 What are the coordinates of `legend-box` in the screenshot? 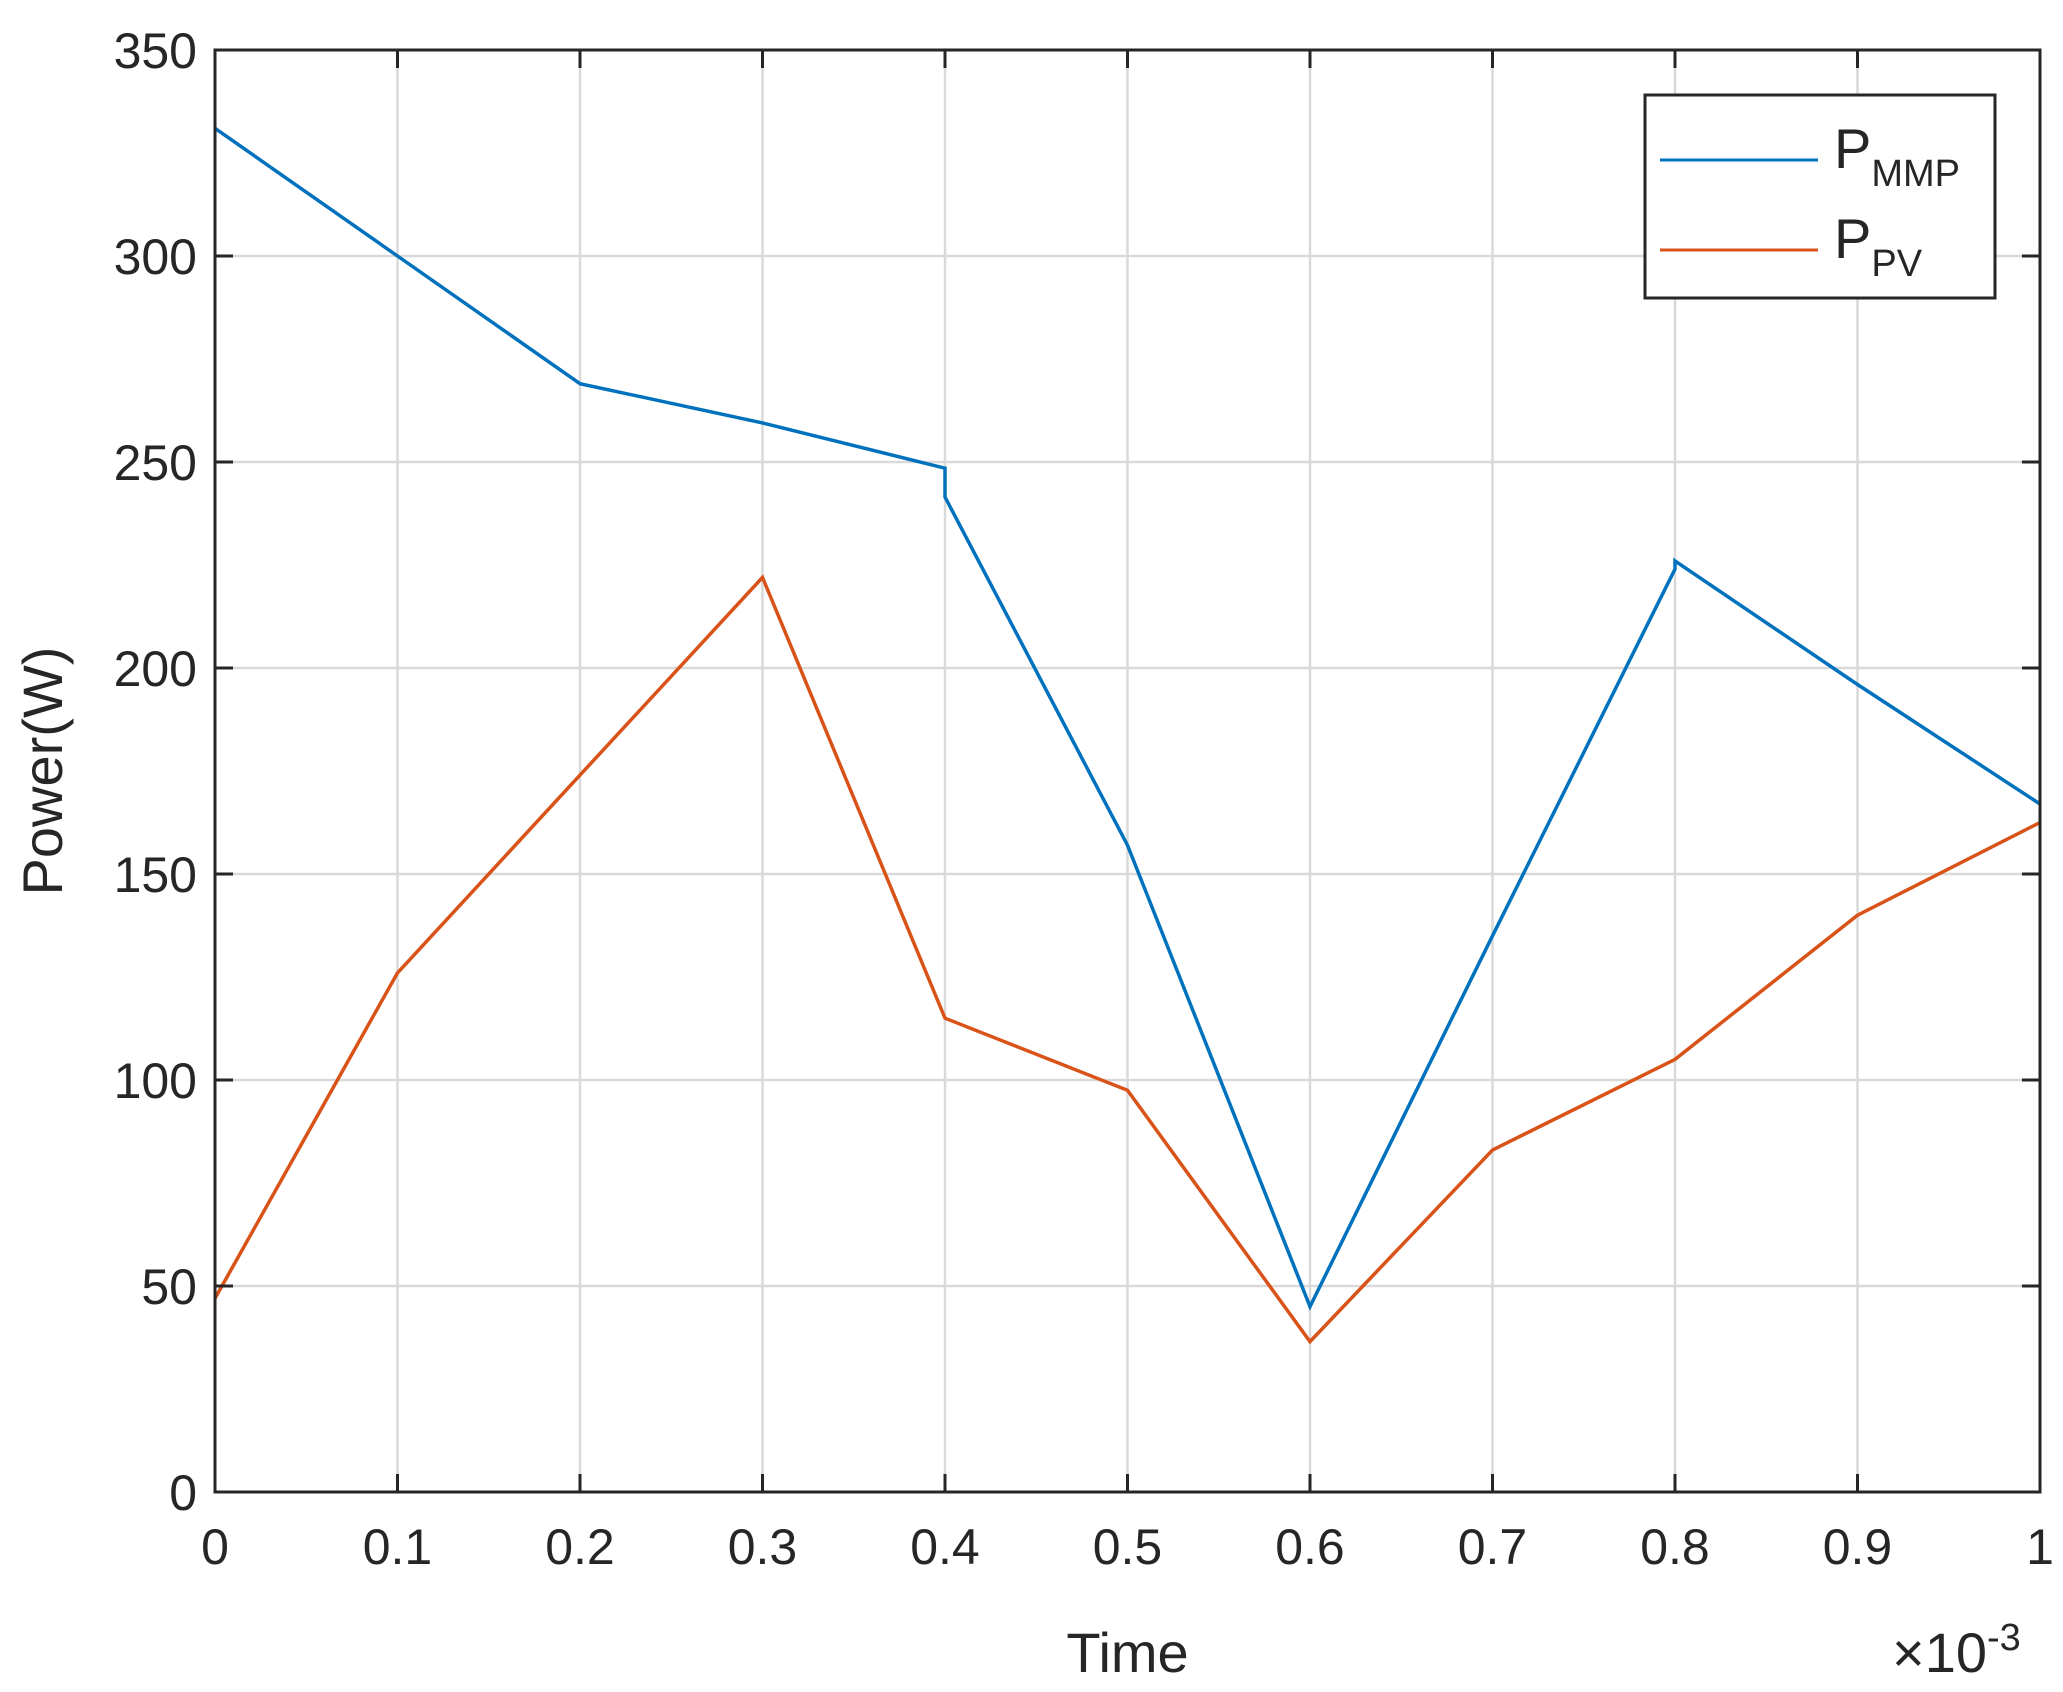 It's located at (1820, 196).